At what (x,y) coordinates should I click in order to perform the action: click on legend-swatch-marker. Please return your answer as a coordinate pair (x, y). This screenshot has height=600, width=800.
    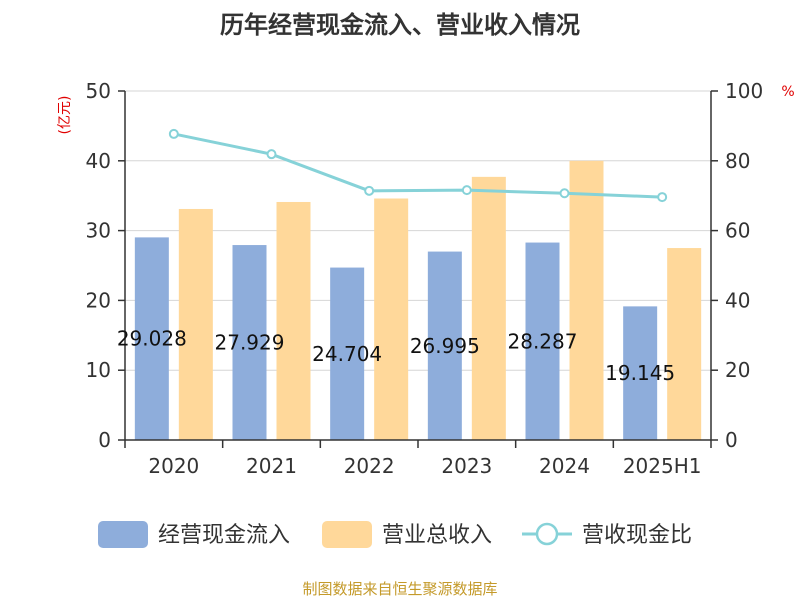
    Looking at the image, I should click on (547, 534).